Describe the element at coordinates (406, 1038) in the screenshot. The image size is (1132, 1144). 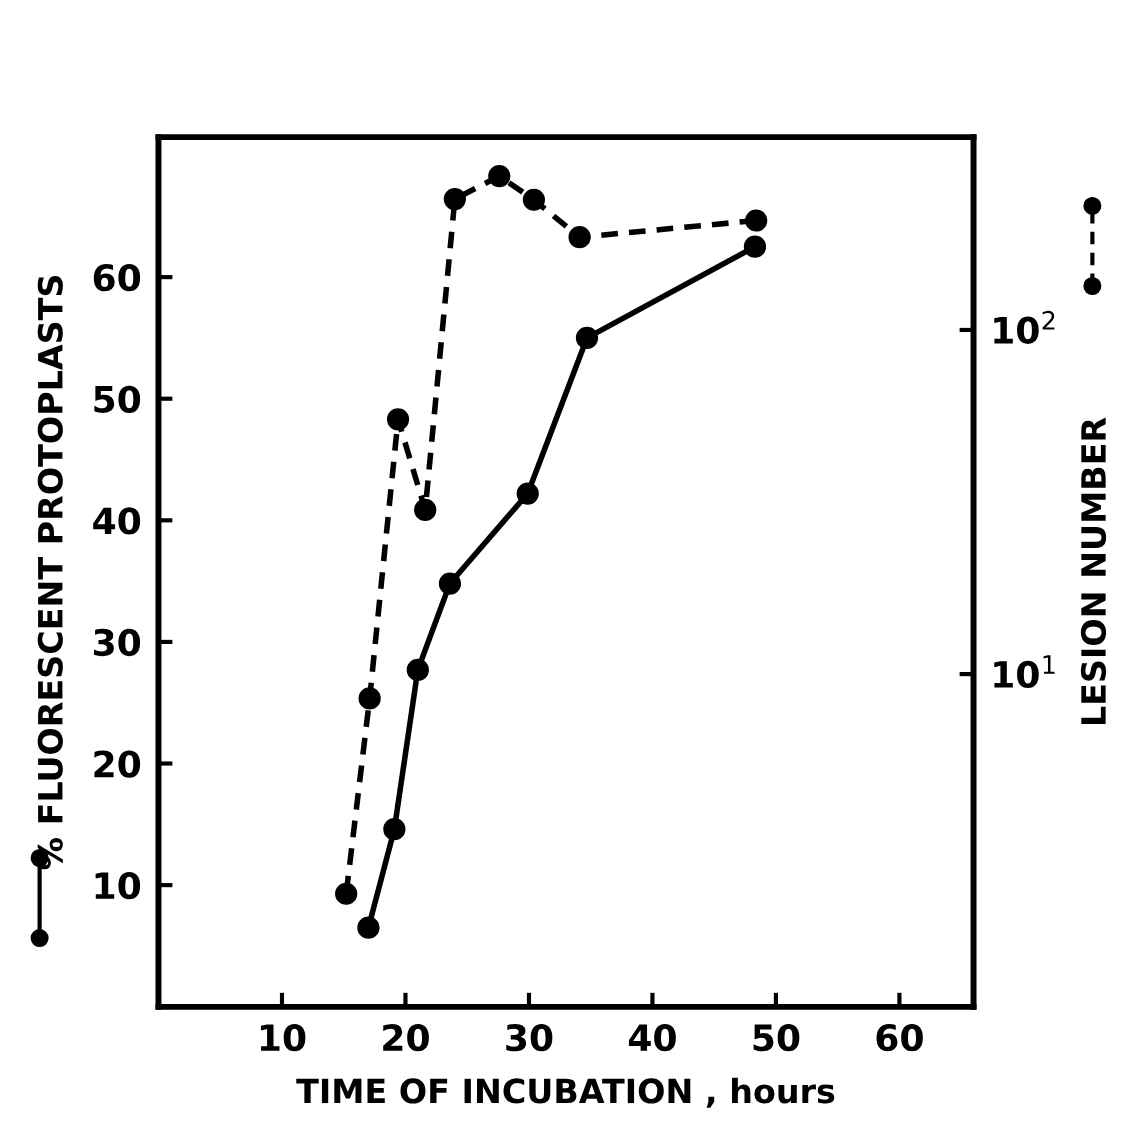
I see `x-tick-label: 20` at that location.